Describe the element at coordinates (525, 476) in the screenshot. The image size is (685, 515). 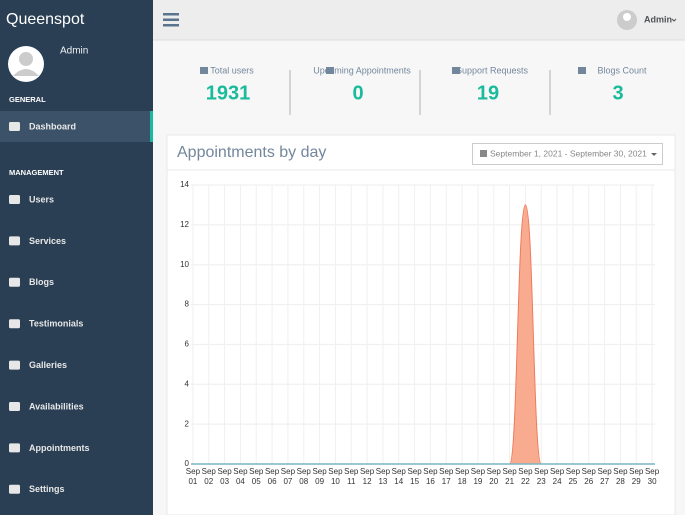
I see `x-tick-label: Sep 22` at that location.